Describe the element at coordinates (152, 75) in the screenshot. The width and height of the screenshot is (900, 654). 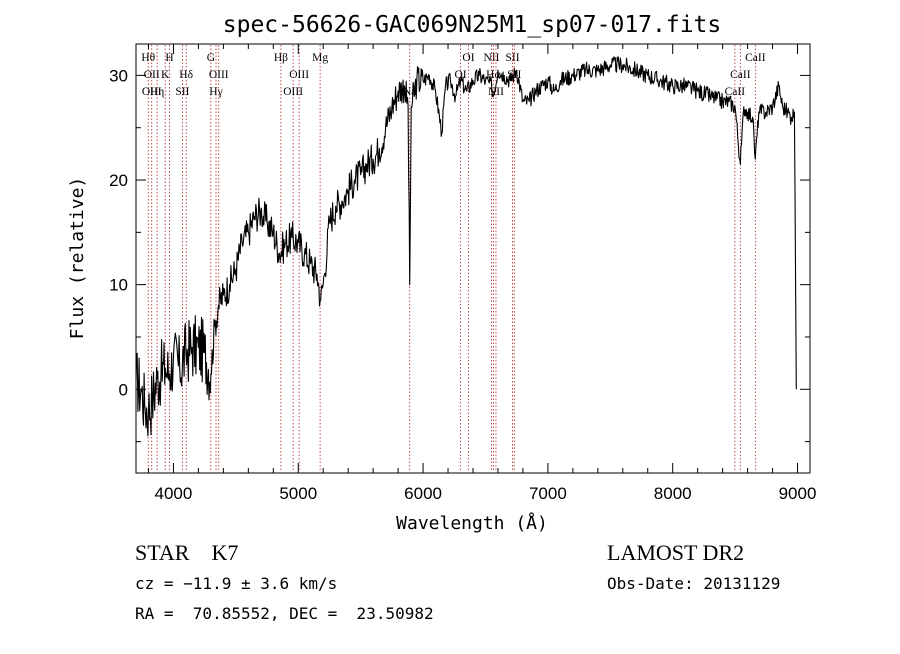
I see `spectral-line-label: OII` at that location.